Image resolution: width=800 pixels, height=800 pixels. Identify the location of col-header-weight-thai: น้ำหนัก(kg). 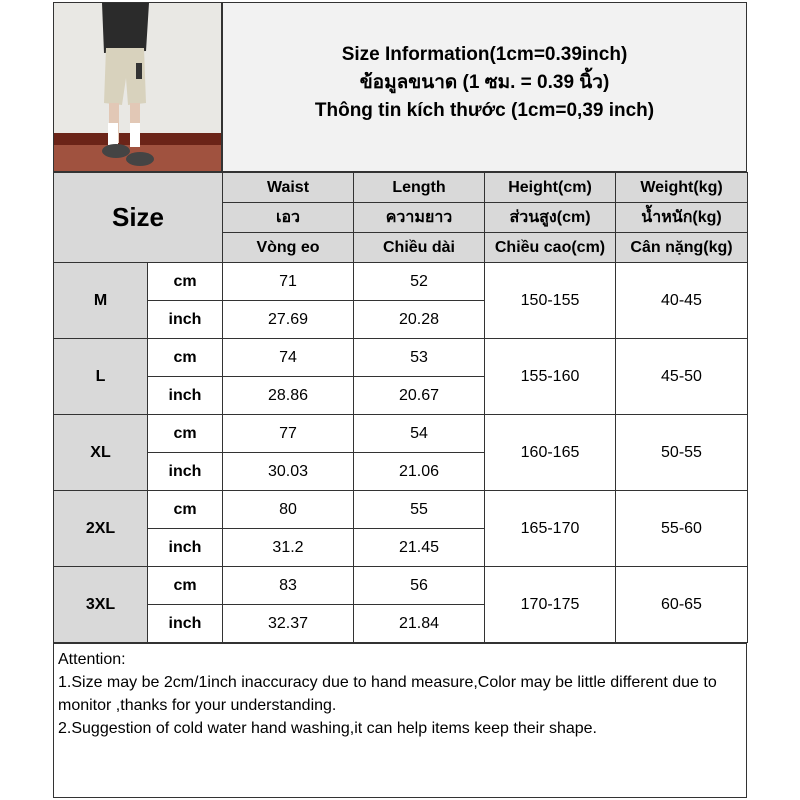
(681, 217).